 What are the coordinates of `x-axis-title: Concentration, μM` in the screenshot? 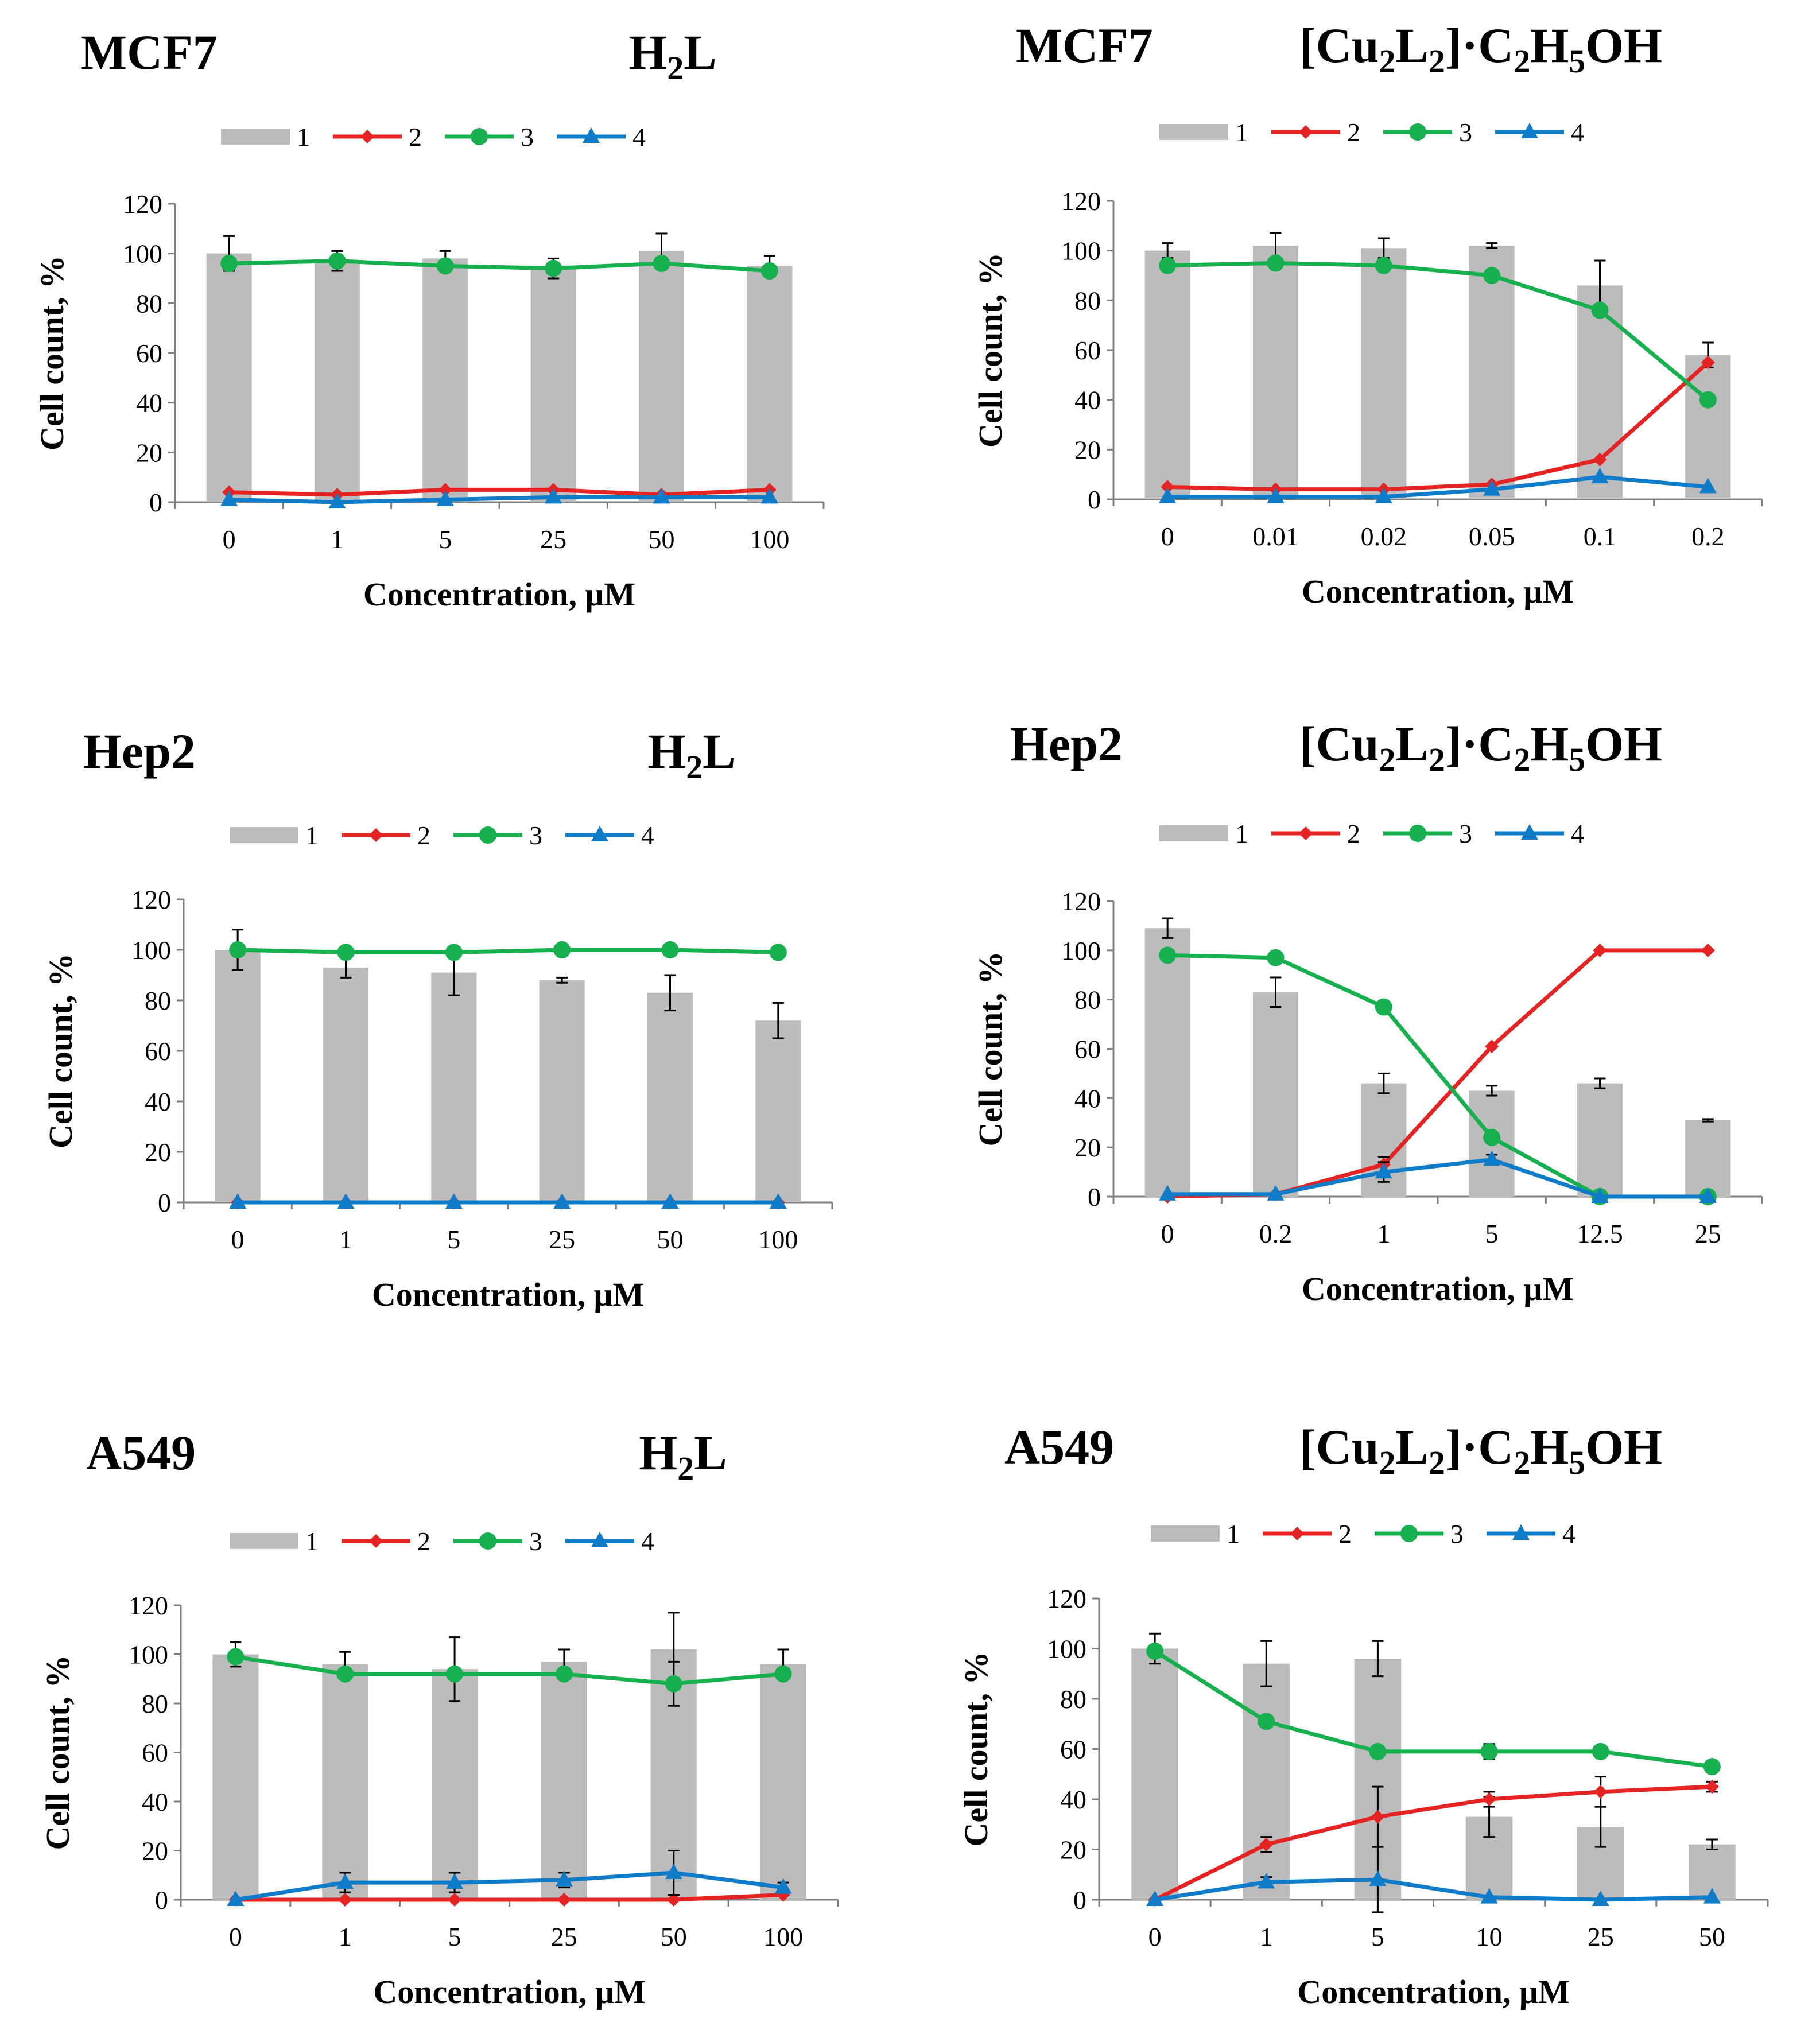 It's located at (499, 594).